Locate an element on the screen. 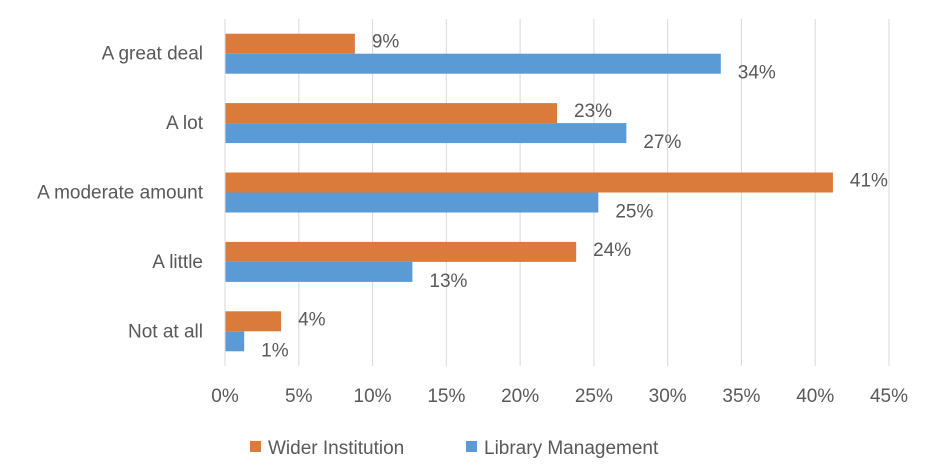 Image resolution: width=926 pixels, height=471 pixels. data-label: 27% is located at coordinates (662, 142).